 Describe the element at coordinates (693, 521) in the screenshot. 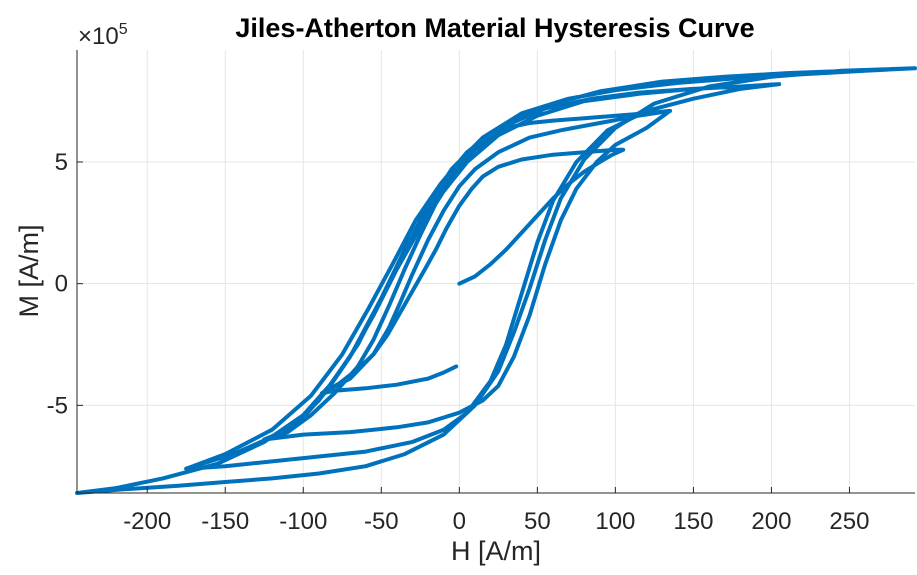

I see `x-tick-label: 150` at that location.